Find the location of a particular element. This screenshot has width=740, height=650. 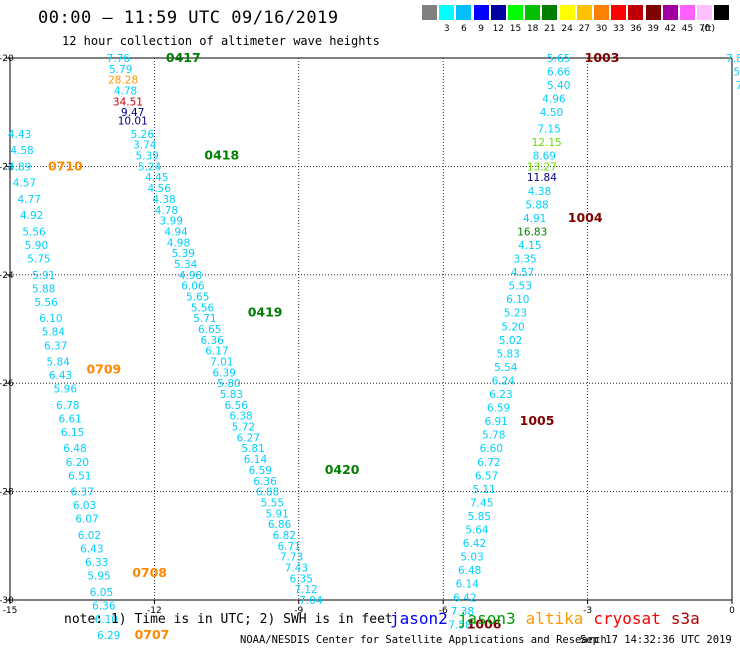

legend-label: 33 is located at coordinates (618, 29).